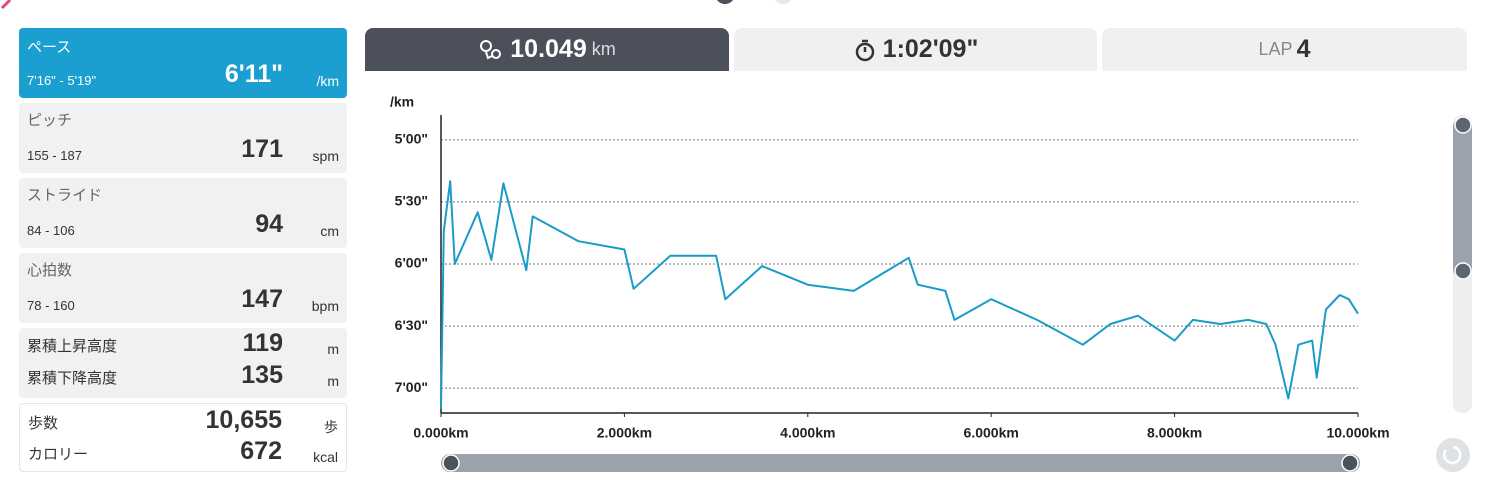  I want to click on route-icon, so click(491, 49).